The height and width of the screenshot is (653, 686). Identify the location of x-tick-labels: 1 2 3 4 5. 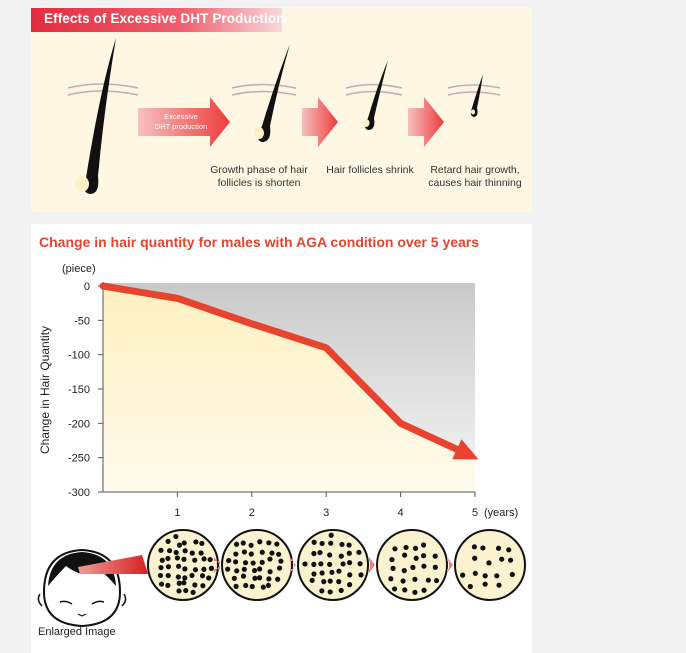
(326, 513).